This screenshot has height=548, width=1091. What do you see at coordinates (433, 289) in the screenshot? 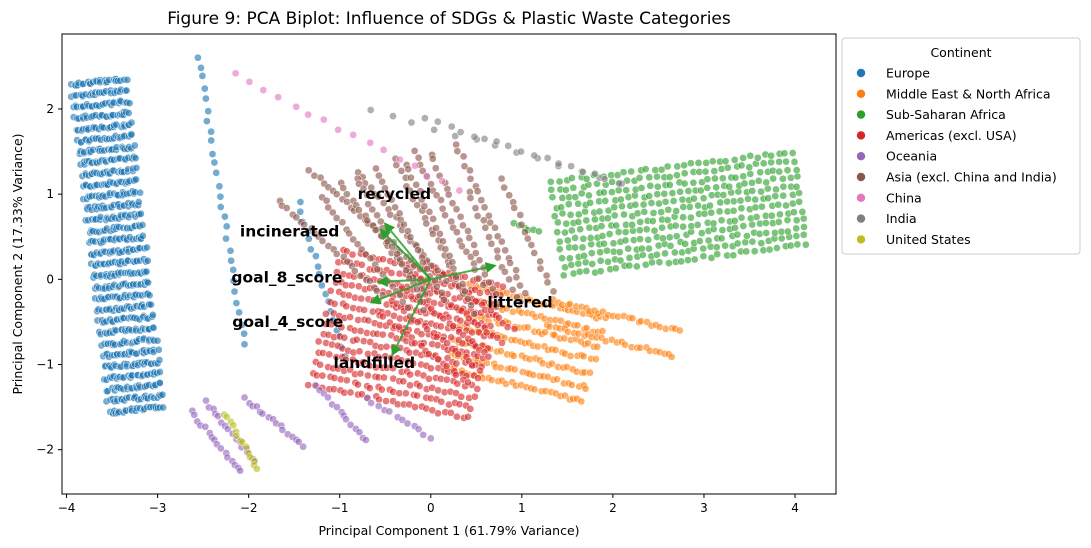
I see `loading-arrows` at bounding box center [433, 289].